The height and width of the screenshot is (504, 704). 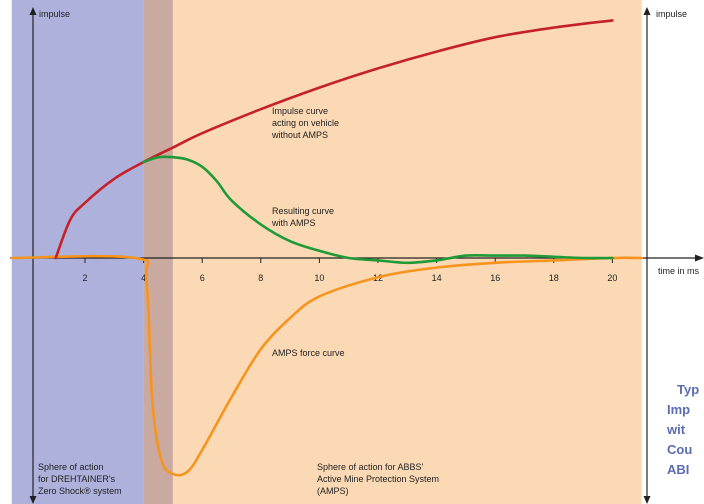 What do you see at coordinates (679, 449) in the screenshot?
I see `side-text-line-4: Cou` at bounding box center [679, 449].